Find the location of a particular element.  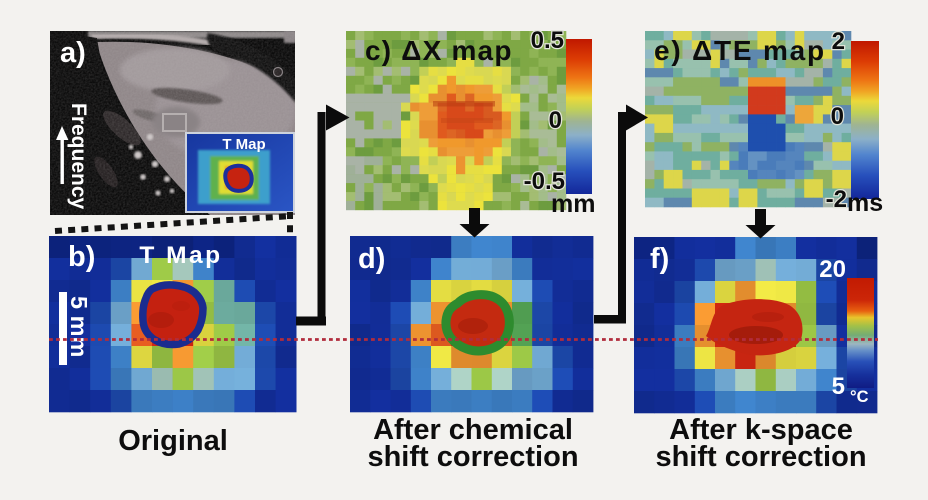

svg-text: ms is located at coordinates (865, 203).